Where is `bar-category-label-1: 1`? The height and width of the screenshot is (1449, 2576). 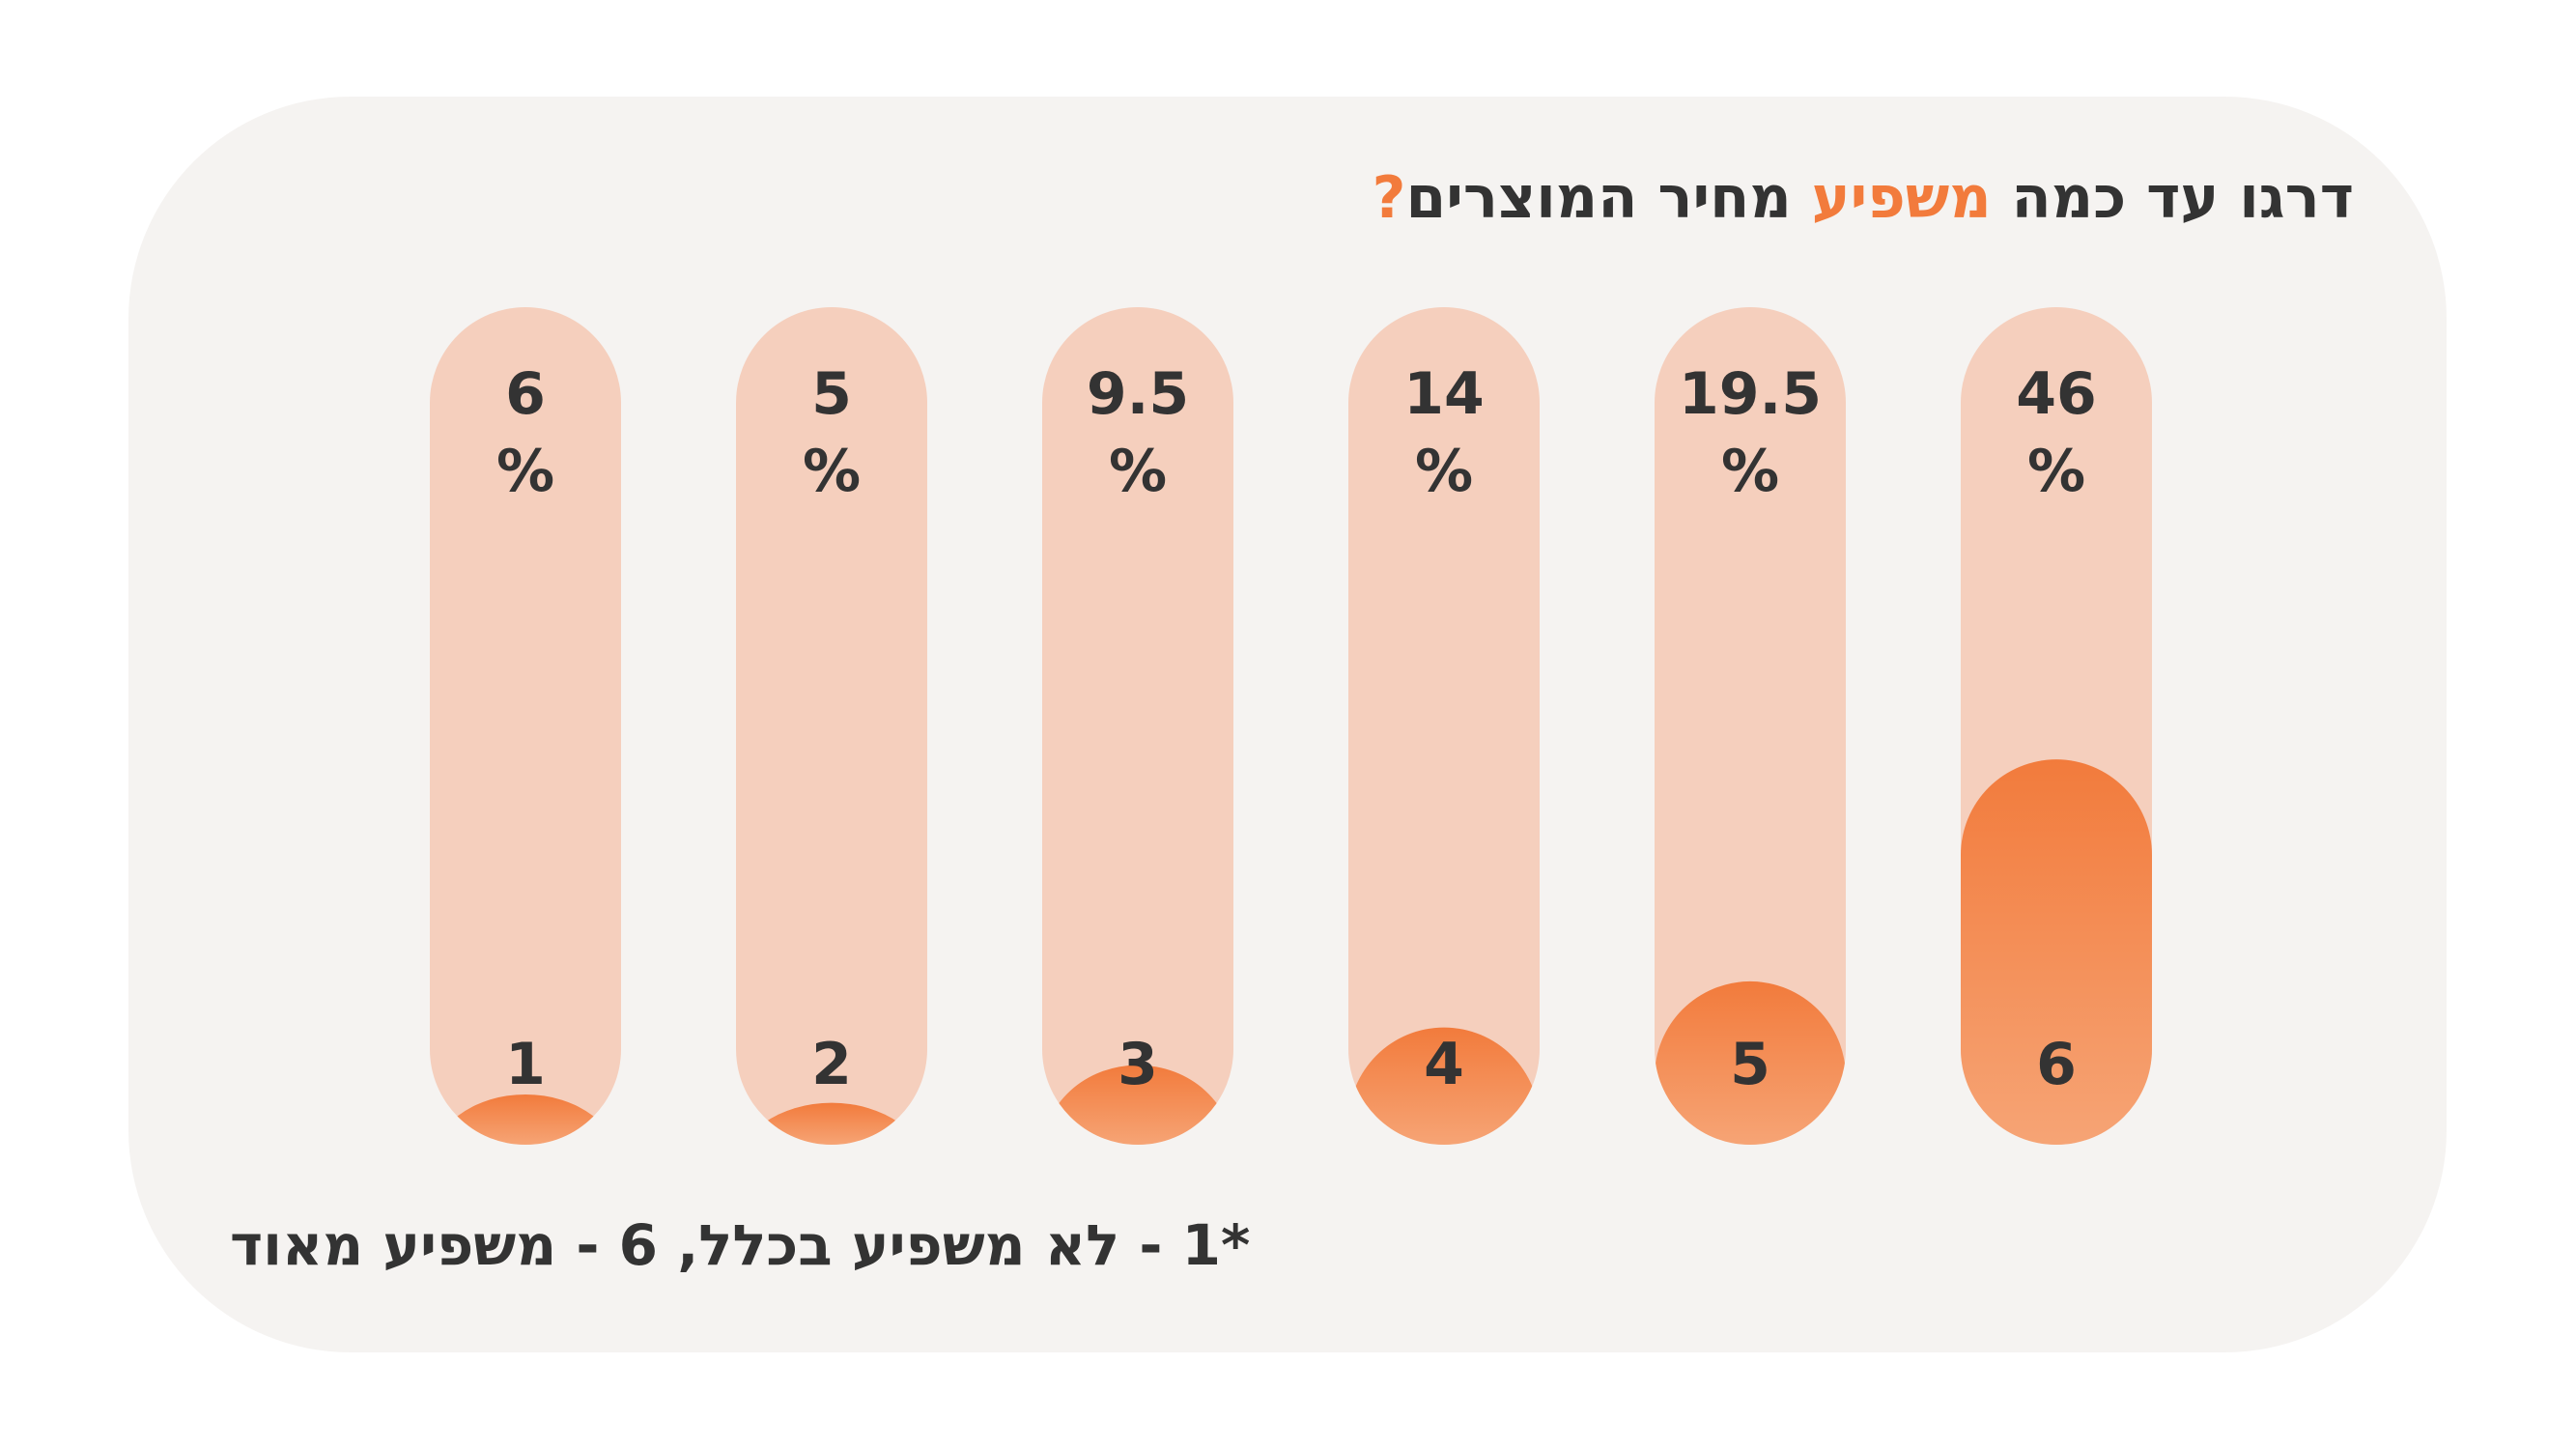
bar-category-label-1: 1 is located at coordinates (525, 1064).